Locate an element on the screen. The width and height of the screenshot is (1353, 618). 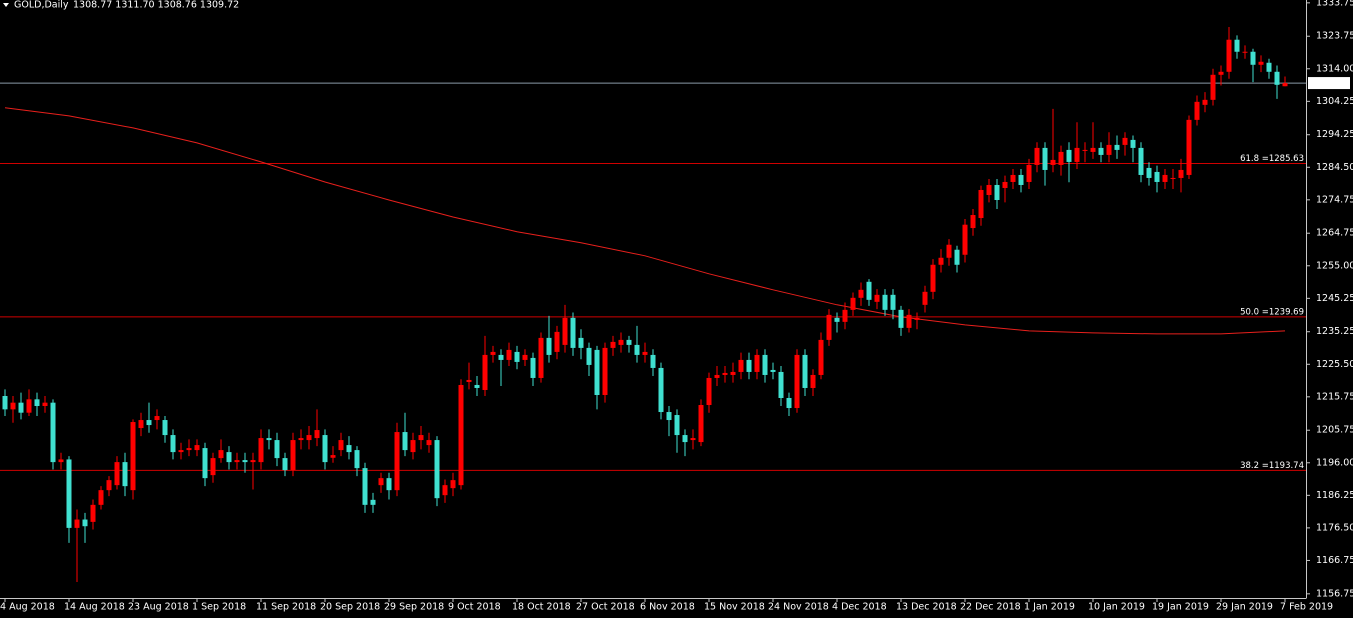
x-tick-label: 7 Feb 2019 is located at coordinates (1306, 607).